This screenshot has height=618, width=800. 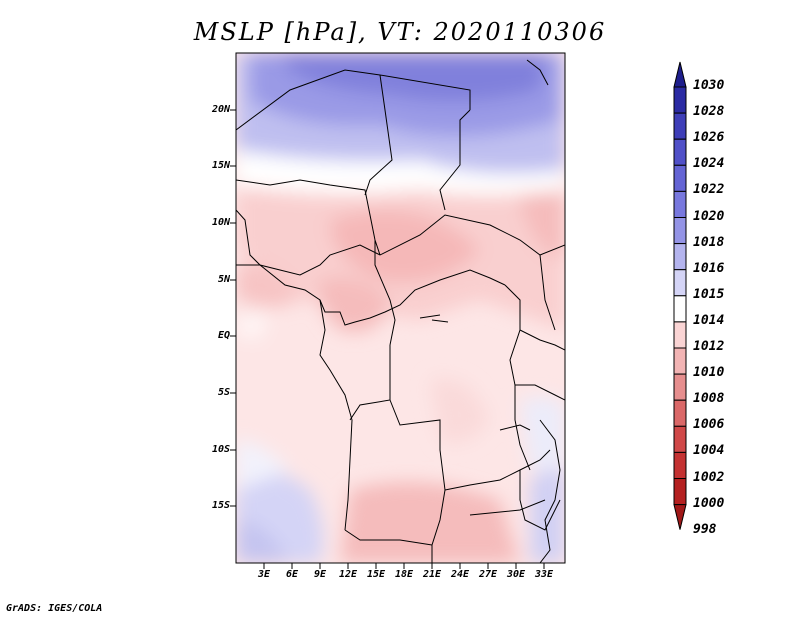 I want to click on lon-label-21e: 21E, so click(x=432, y=574).